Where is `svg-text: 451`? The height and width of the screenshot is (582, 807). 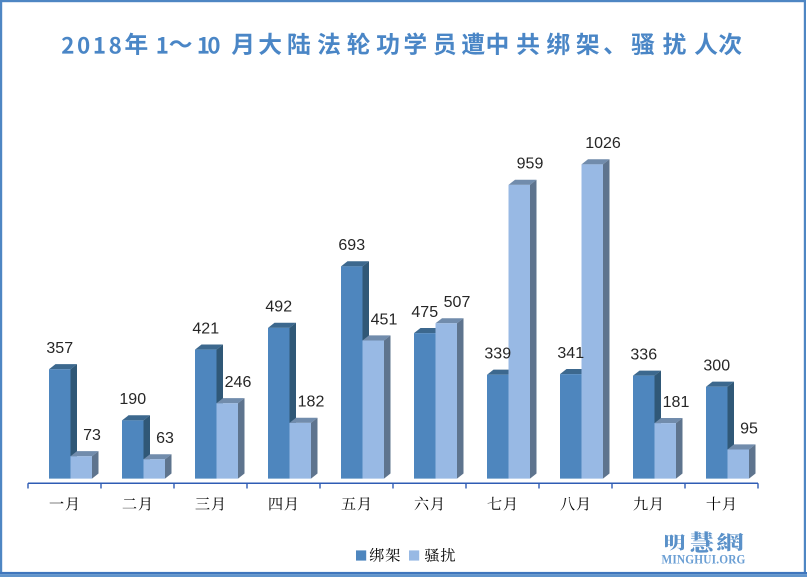 svg-text: 451 is located at coordinates (384, 319).